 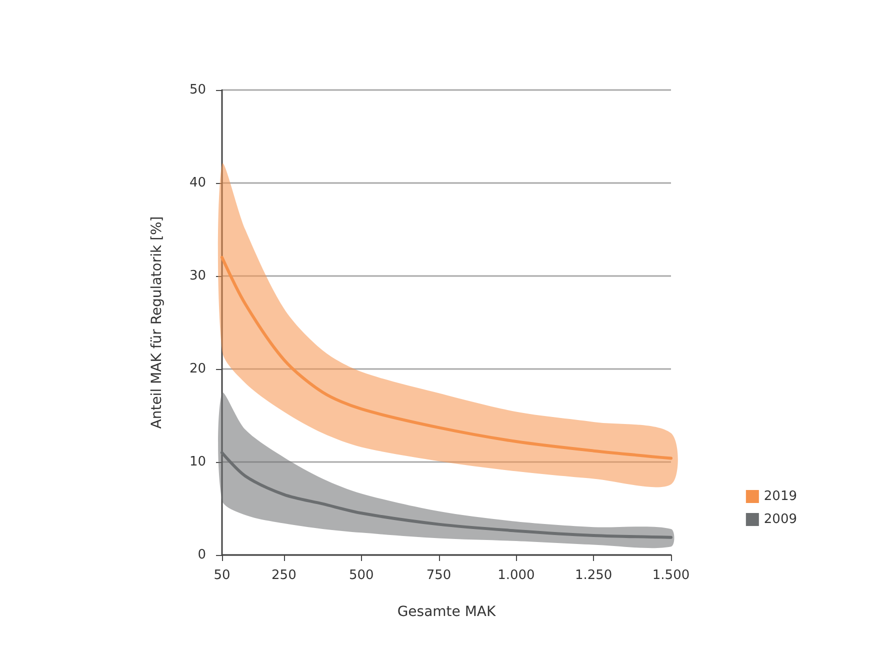 I want to click on legend-label: 2019, so click(x=781, y=496).